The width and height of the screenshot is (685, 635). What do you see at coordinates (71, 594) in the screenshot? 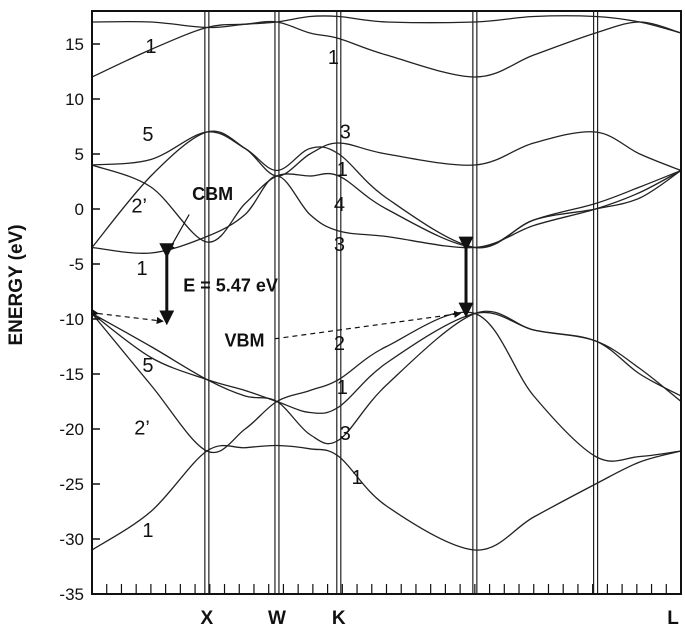
I see `y-tick-label-10: -35` at bounding box center [71, 594].